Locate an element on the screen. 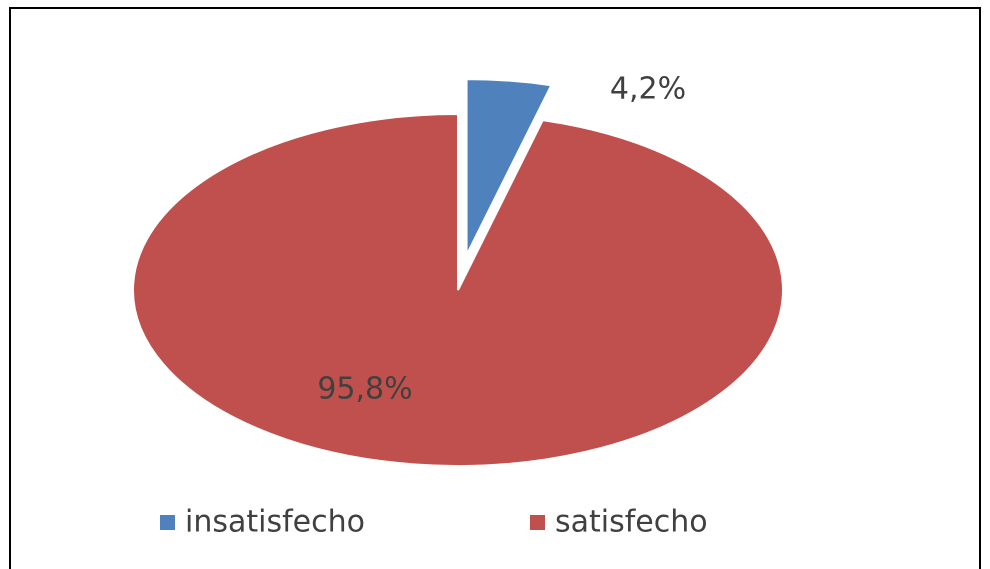 The image size is (990, 569). data-label: 4,2% is located at coordinates (648, 89).